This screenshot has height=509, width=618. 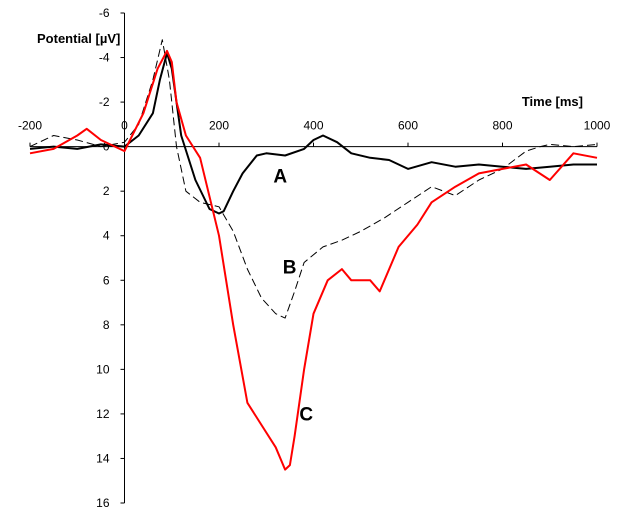 What do you see at coordinates (104, 102) in the screenshot?
I see `y-tick-label: -2` at bounding box center [104, 102].